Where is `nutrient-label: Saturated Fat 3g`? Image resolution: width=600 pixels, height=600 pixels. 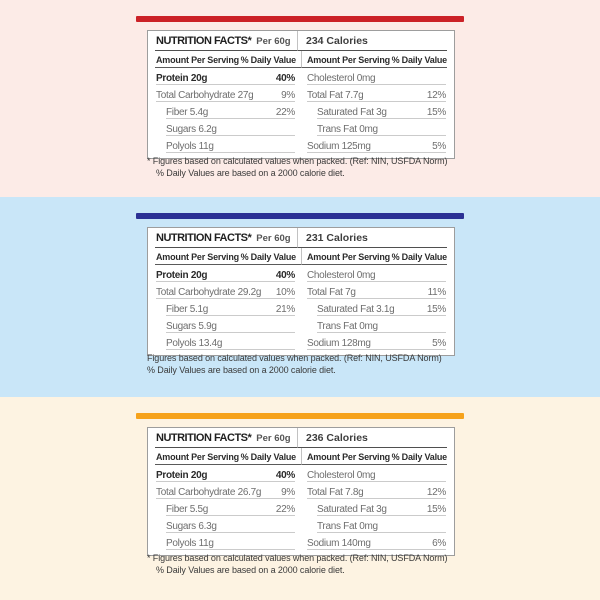
nutrient-label: Saturated Fat 3g is located at coordinates (352, 509).